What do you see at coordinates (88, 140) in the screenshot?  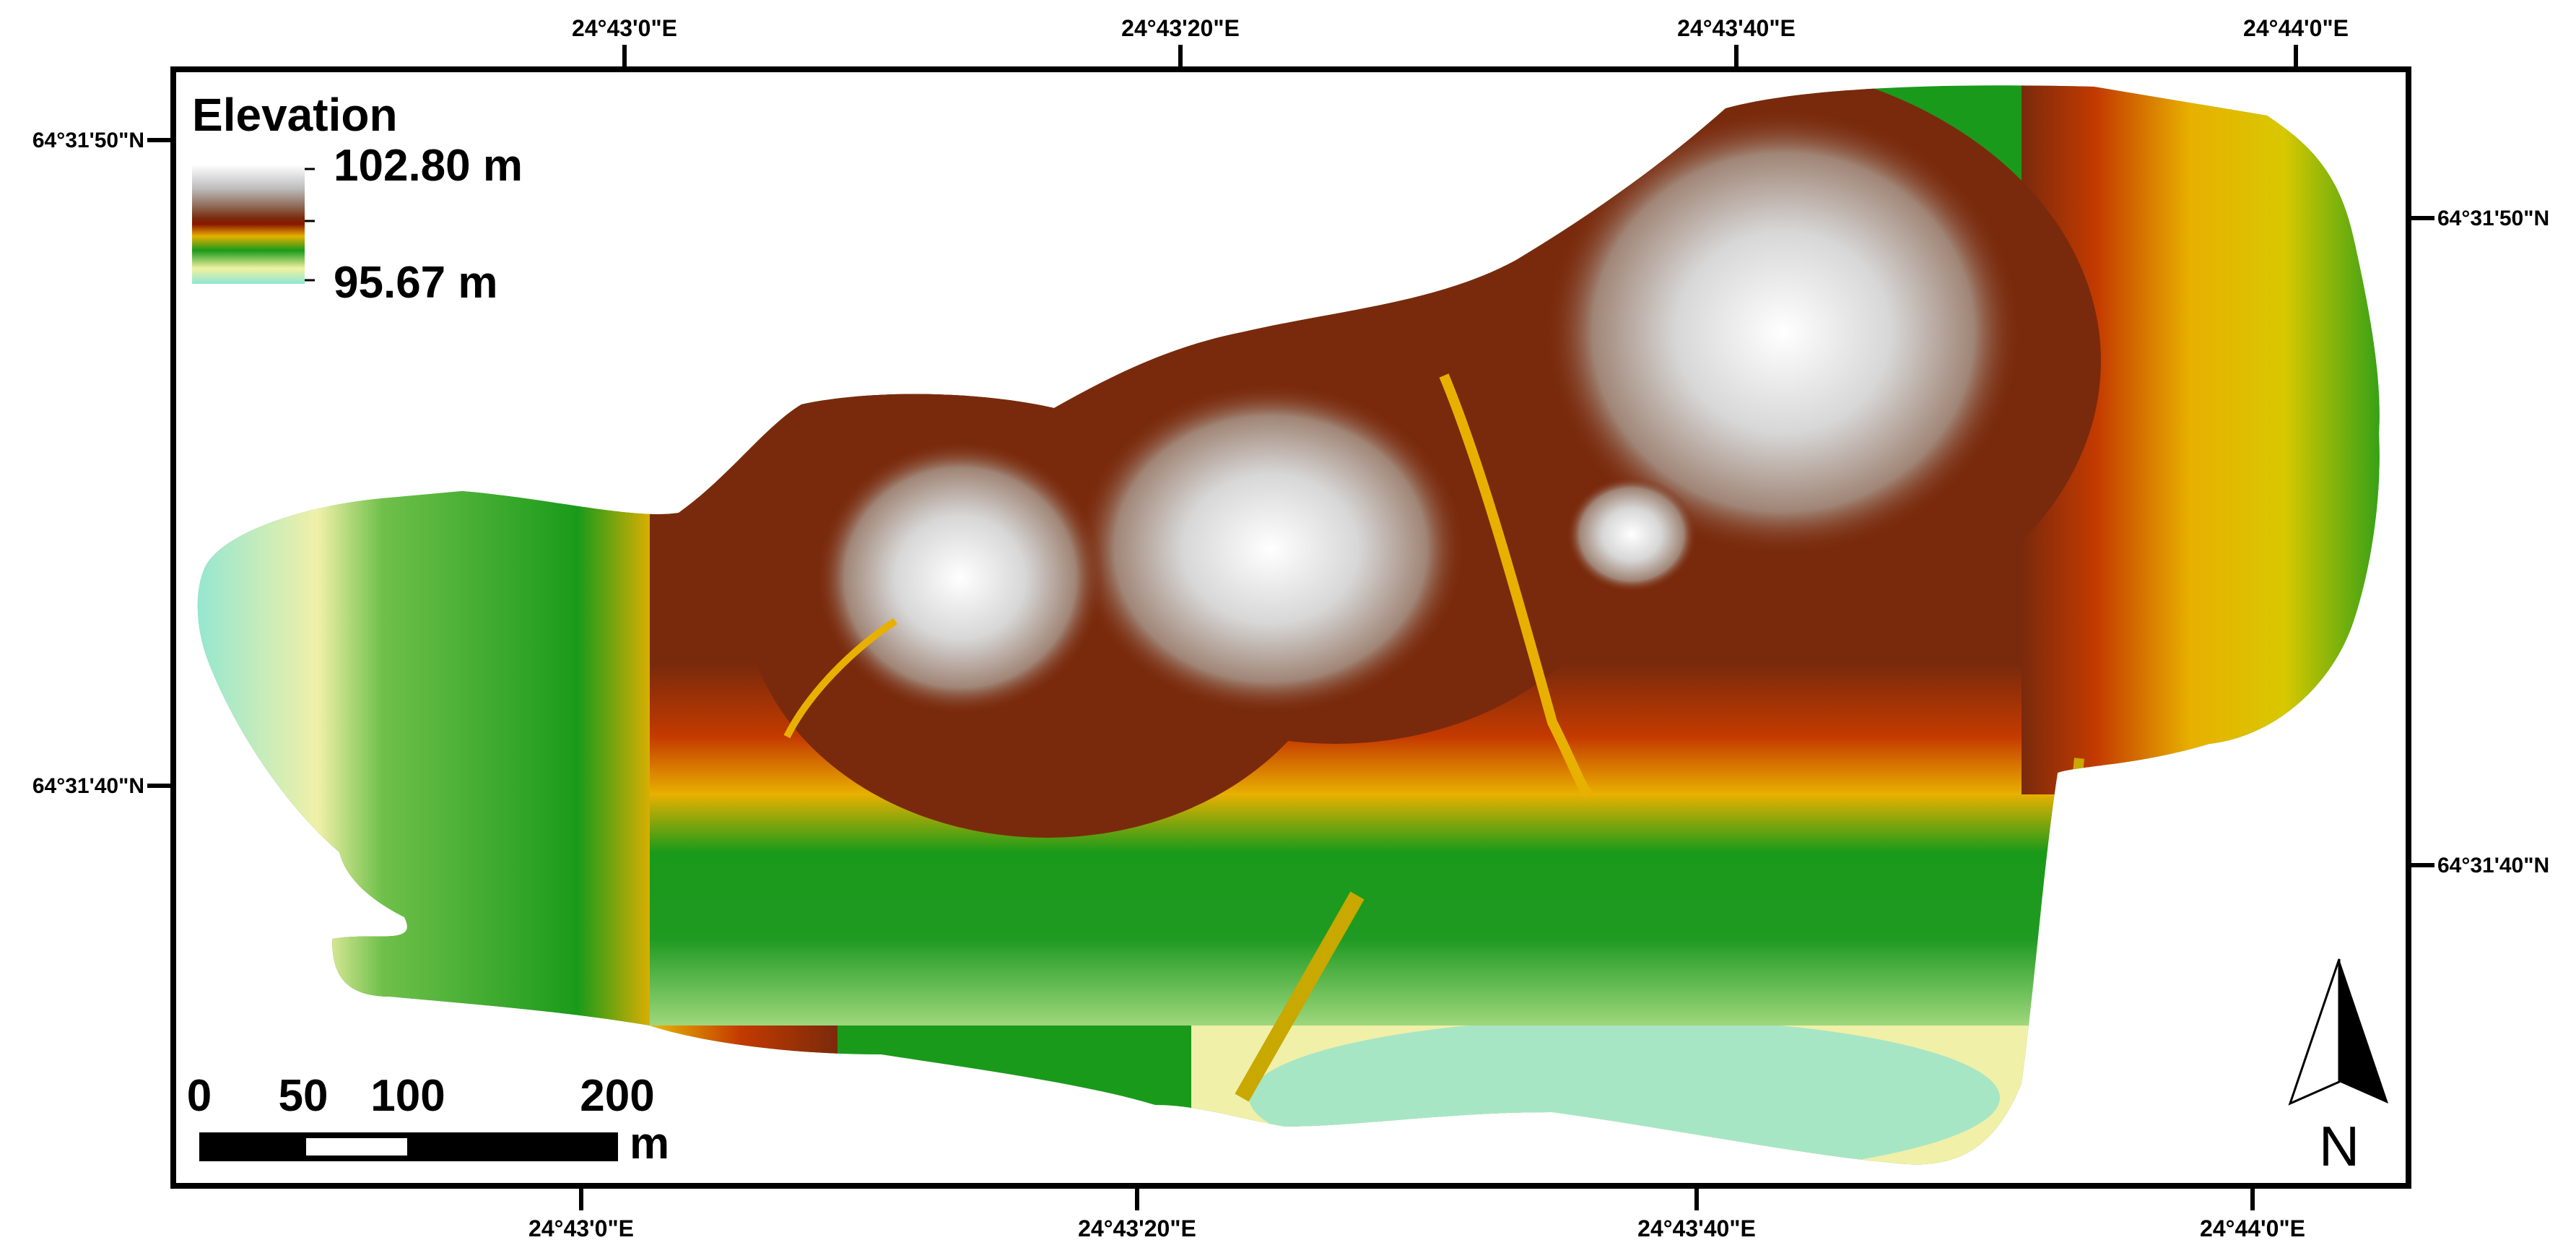 I see `left-lat-label: 64°31'50"N` at bounding box center [88, 140].